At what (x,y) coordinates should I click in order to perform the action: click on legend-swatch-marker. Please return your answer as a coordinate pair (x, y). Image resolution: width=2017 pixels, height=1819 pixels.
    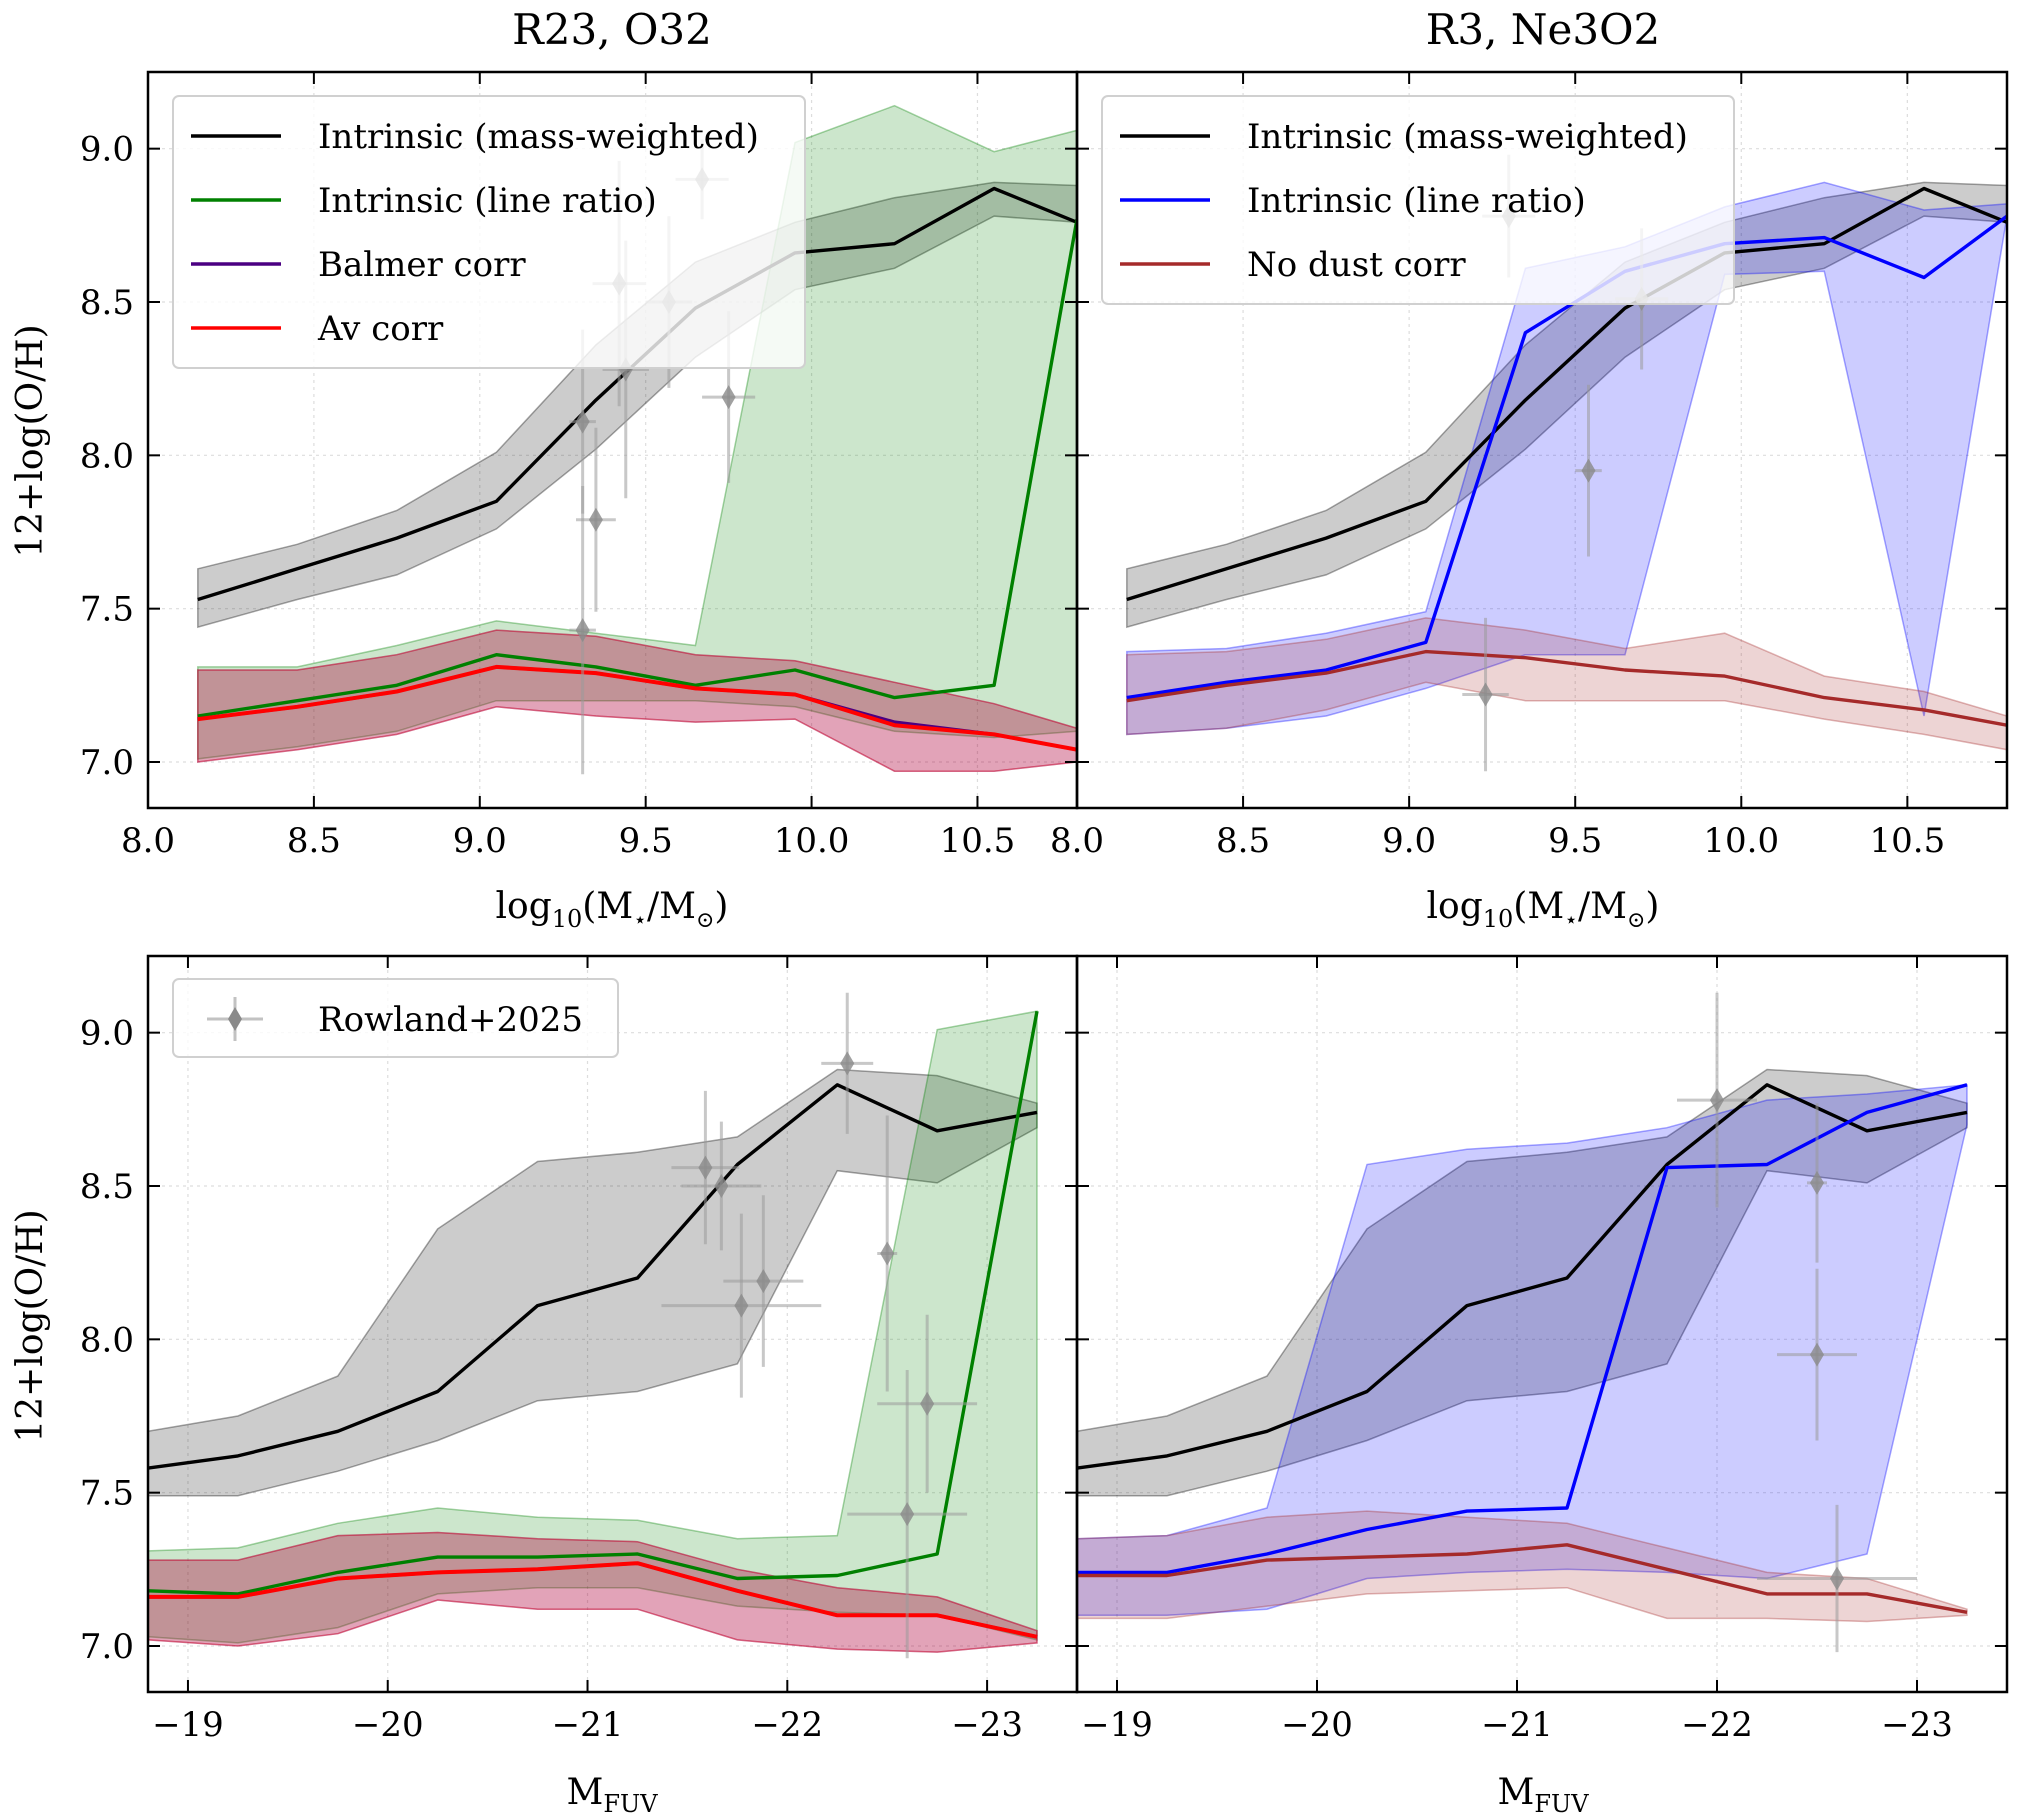
    Looking at the image, I should click on (235, 1019).